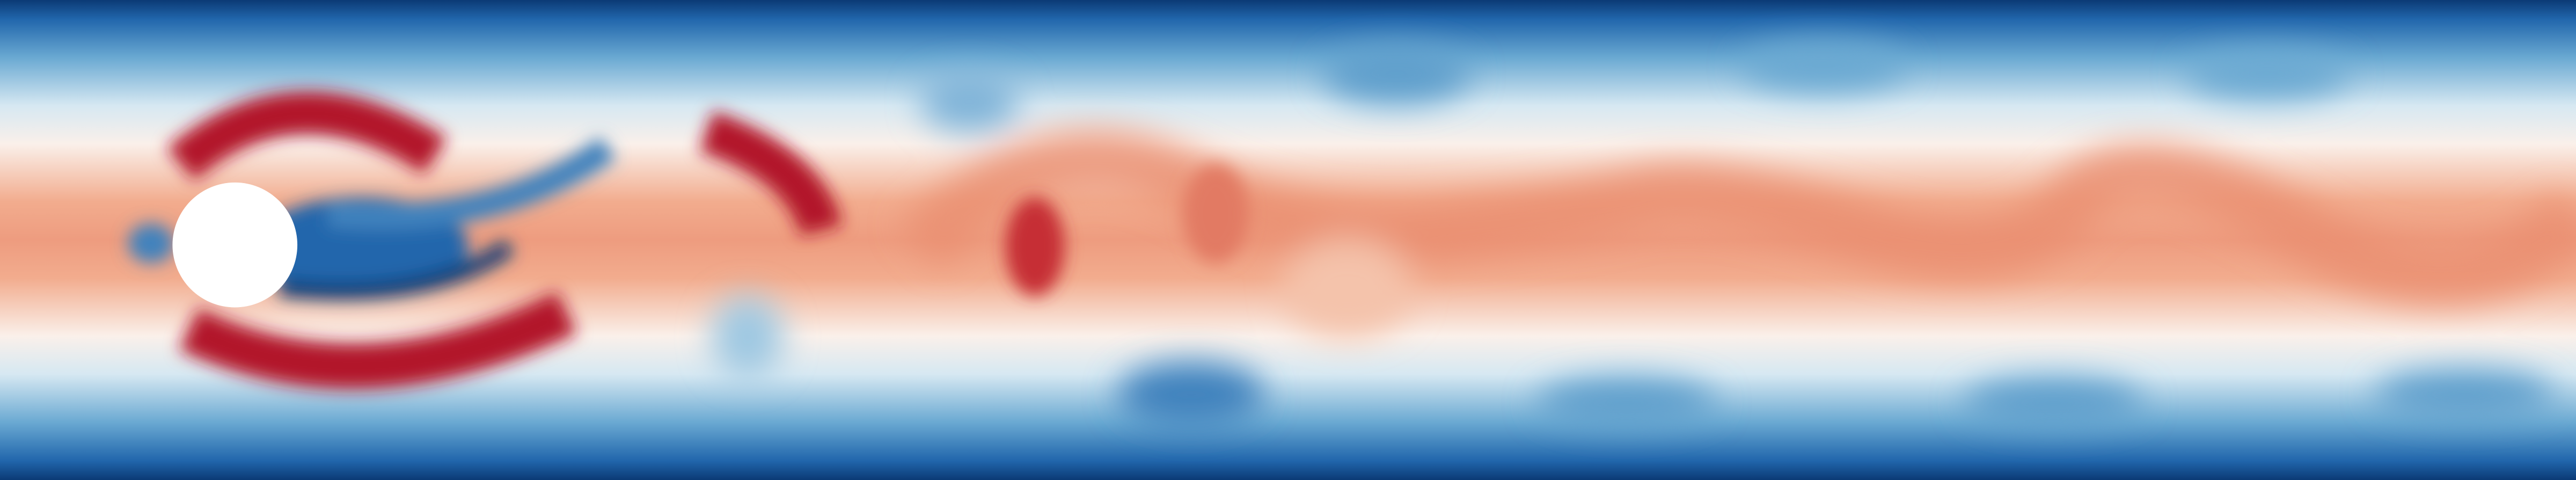 The image size is (2576, 480). I want to click on stagnation, so click(151, 243).